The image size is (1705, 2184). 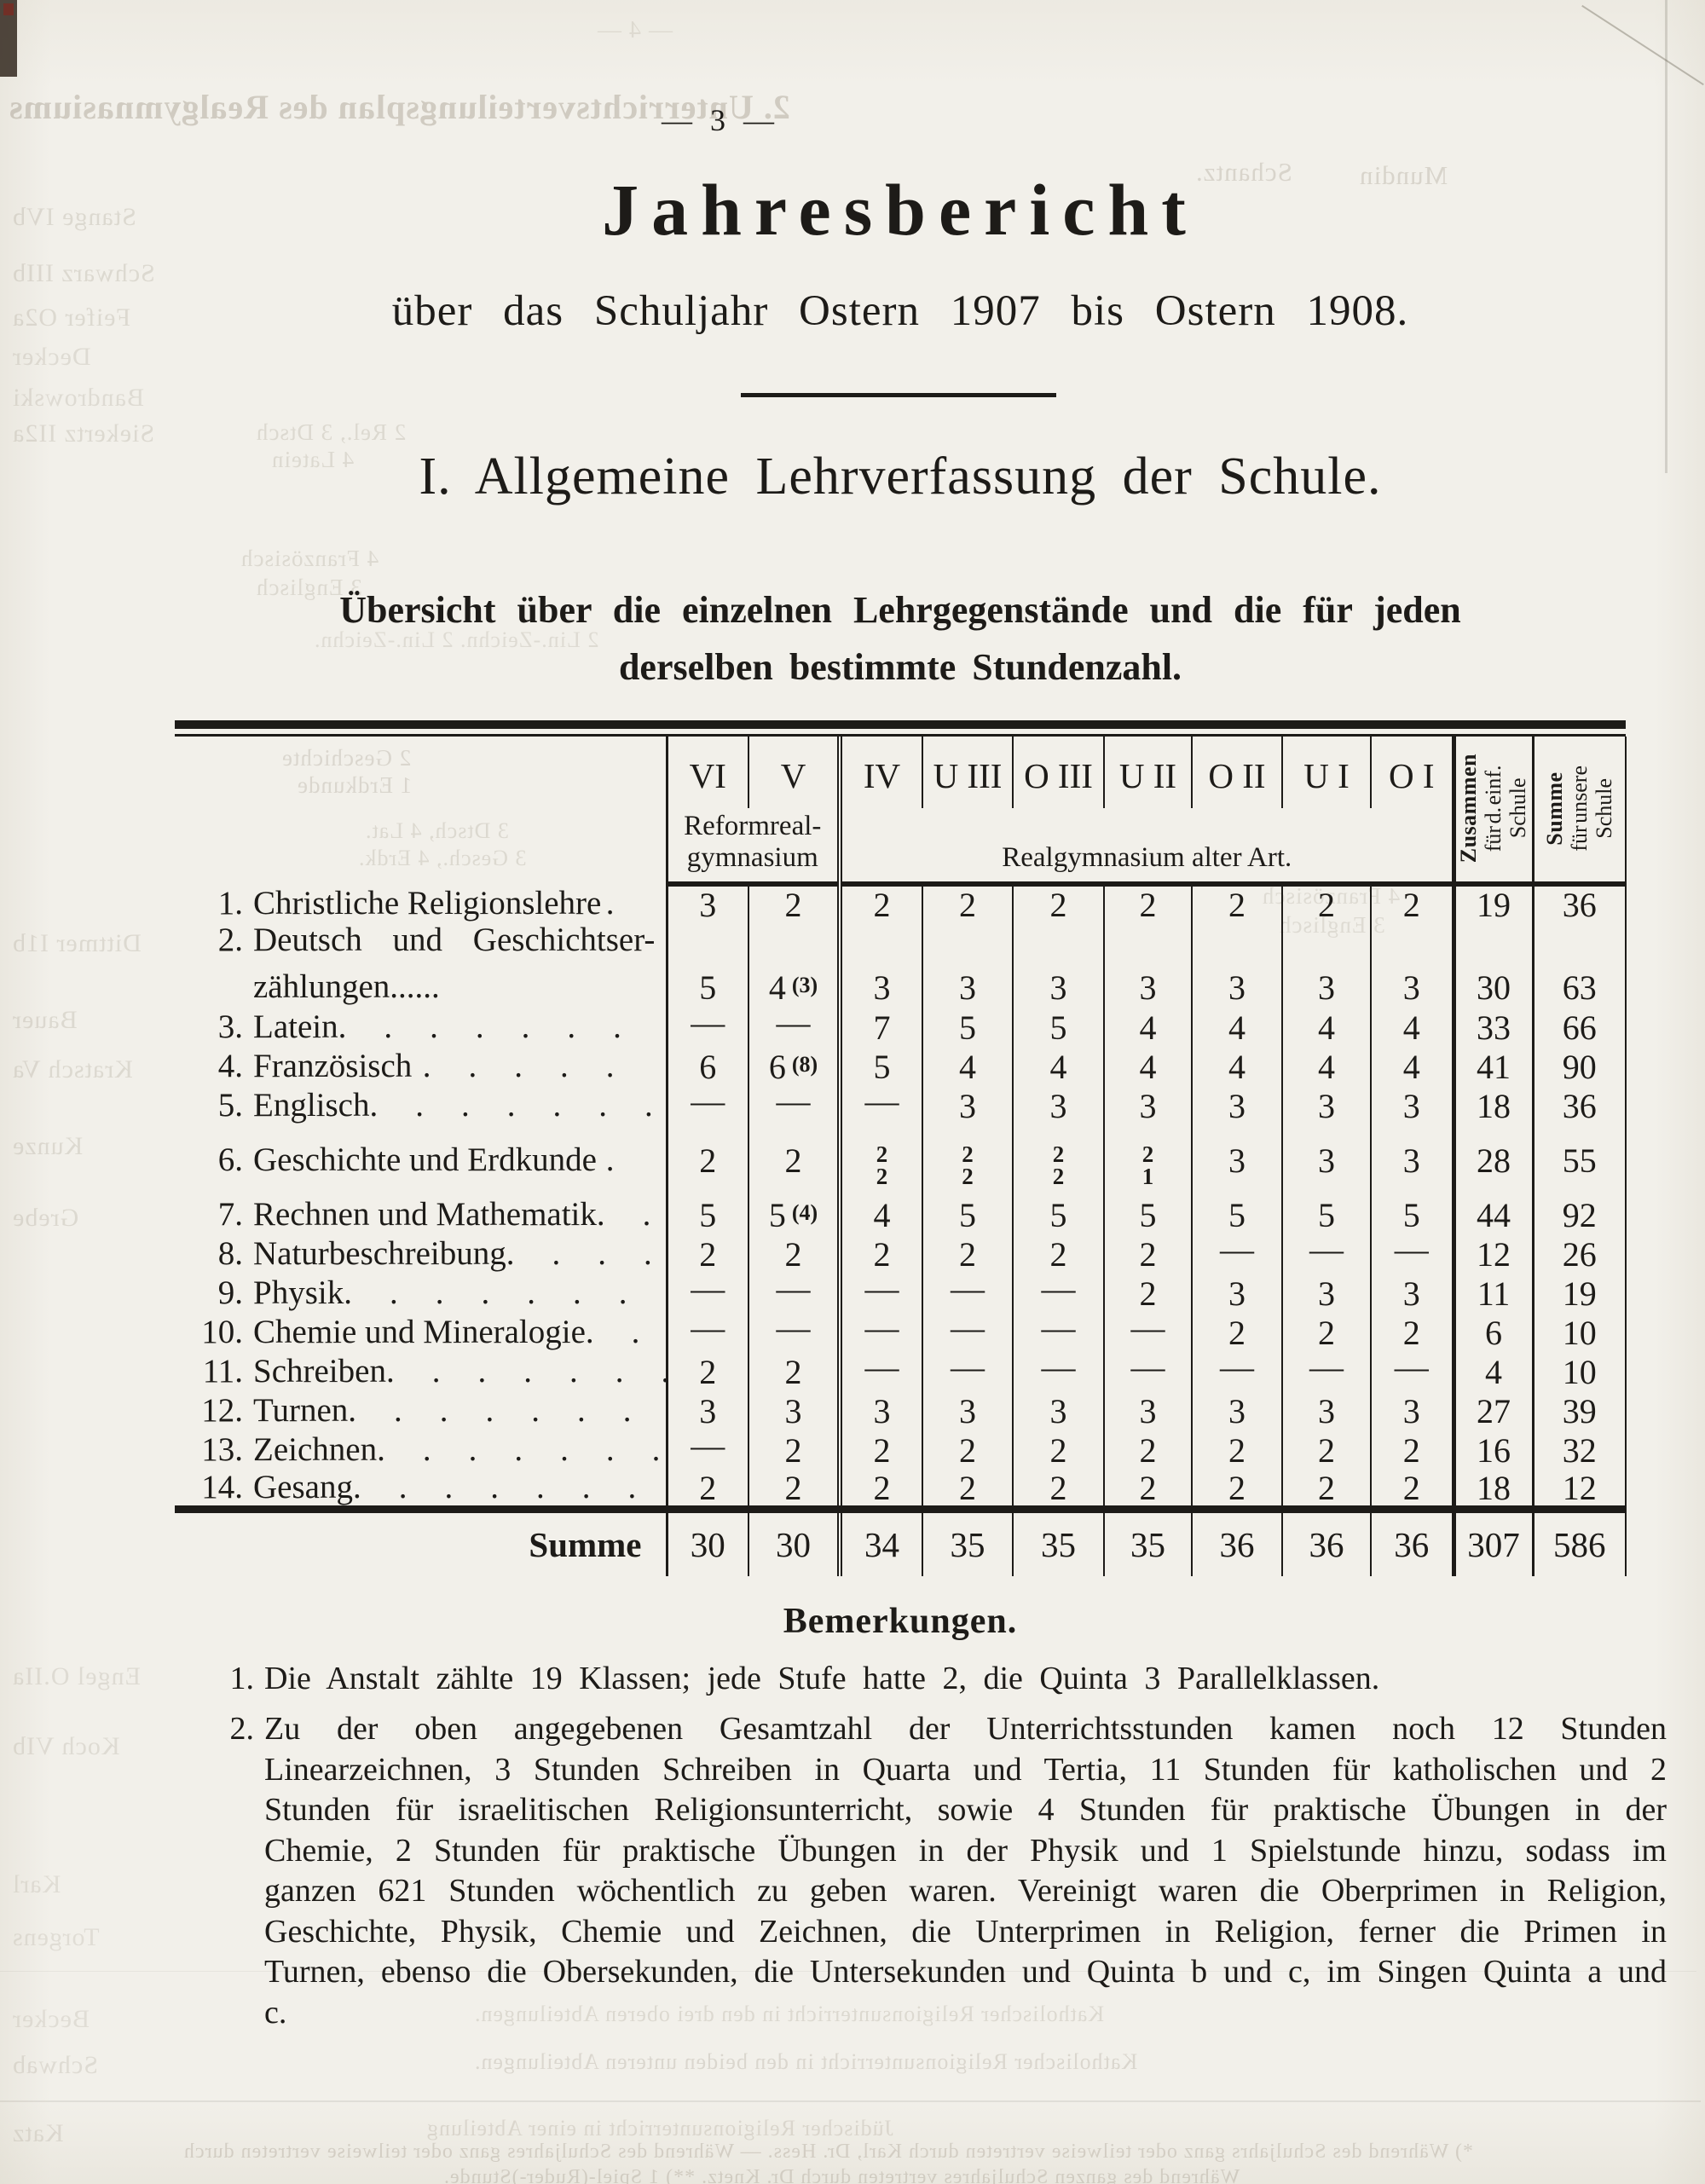 What do you see at coordinates (37, 1884) in the screenshot?
I see `bleed-through-text: Karl` at bounding box center [37, 1884].